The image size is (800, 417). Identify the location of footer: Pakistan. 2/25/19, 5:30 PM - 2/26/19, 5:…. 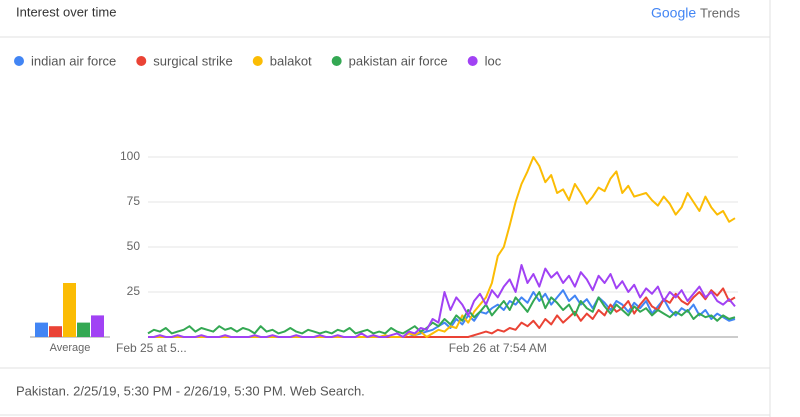
(190, 390).